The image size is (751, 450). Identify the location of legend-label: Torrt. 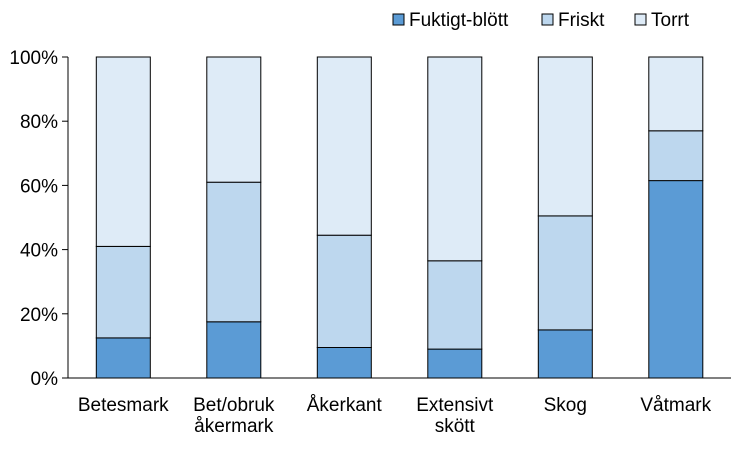
(670, 20).